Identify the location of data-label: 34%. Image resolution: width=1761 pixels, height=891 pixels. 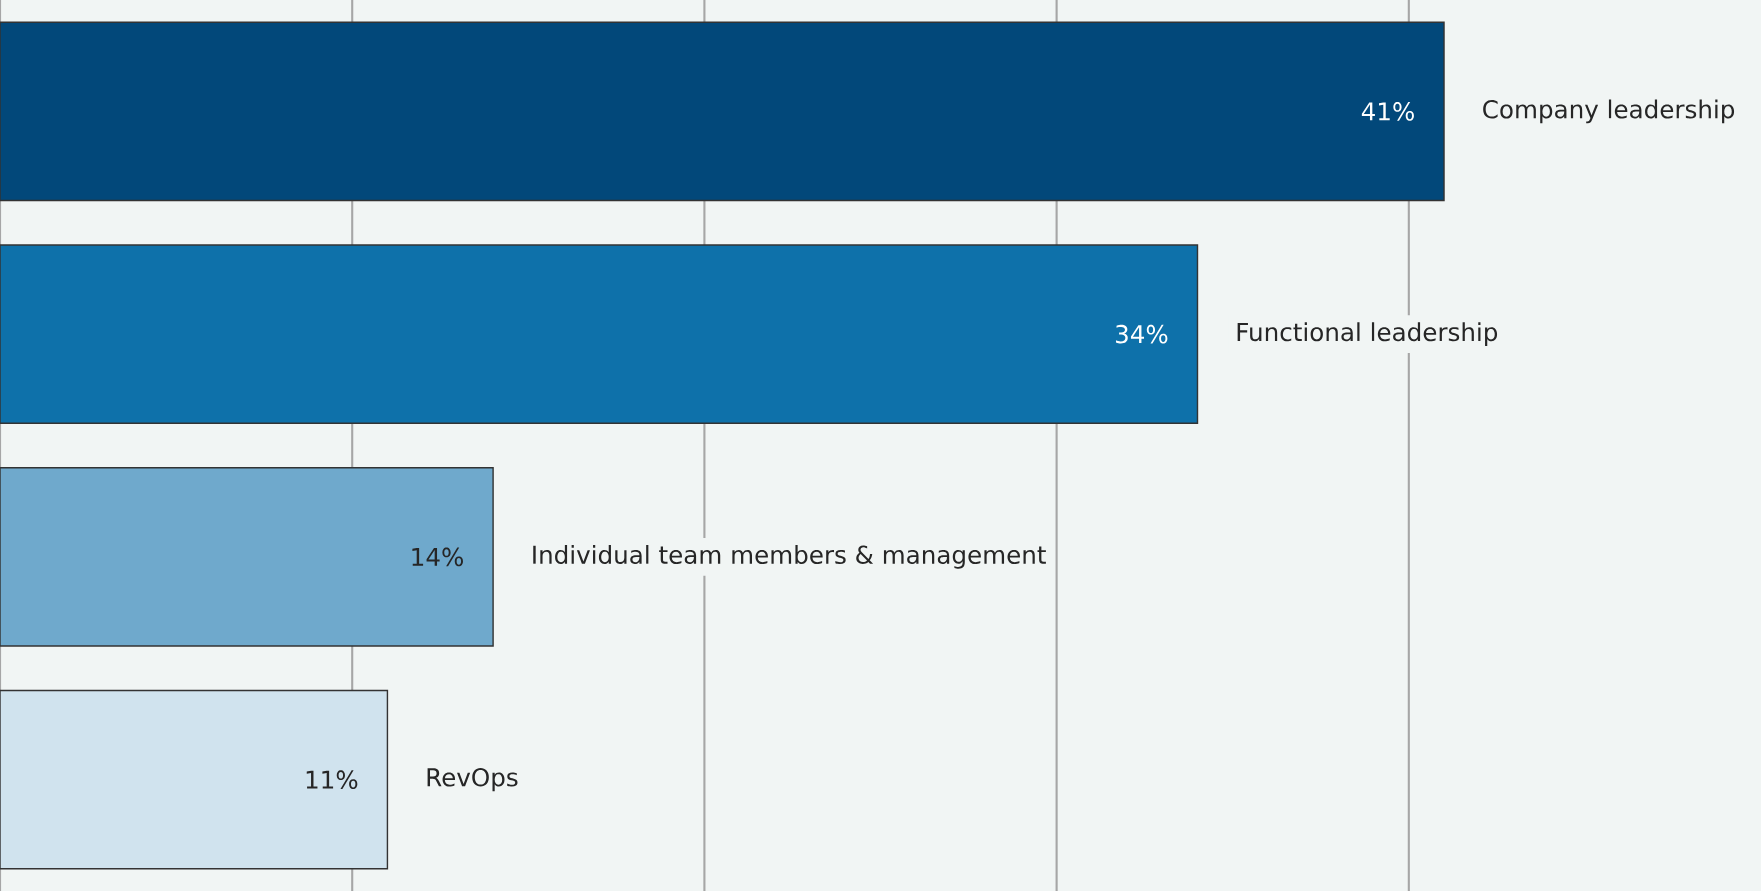
(1141, 334).